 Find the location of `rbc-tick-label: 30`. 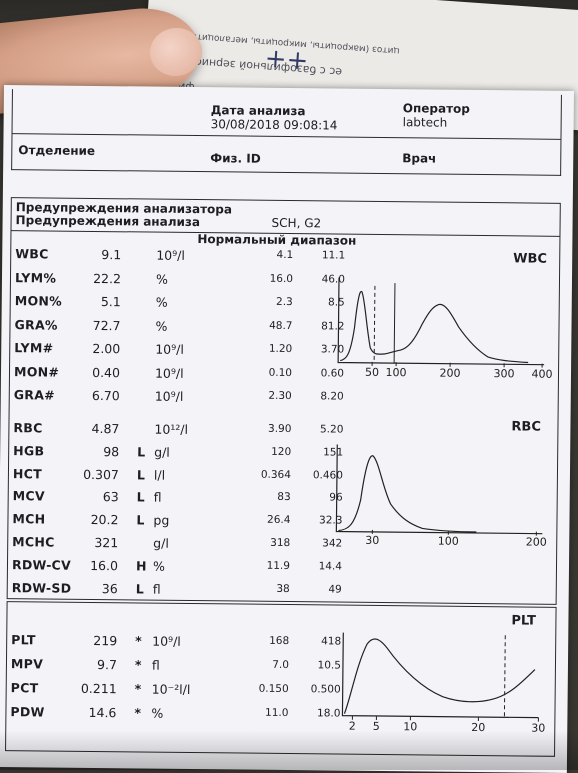

rbc-tick-label: 30 is located at coordinates (372, 540).